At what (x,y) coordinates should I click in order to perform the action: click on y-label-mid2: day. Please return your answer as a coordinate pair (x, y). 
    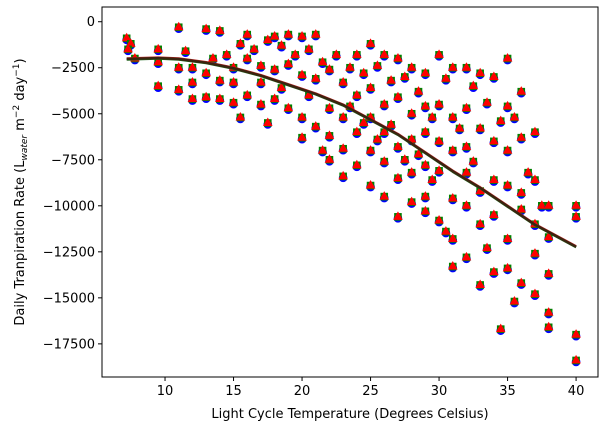
    Looking at the image, I should click on (20, 90).